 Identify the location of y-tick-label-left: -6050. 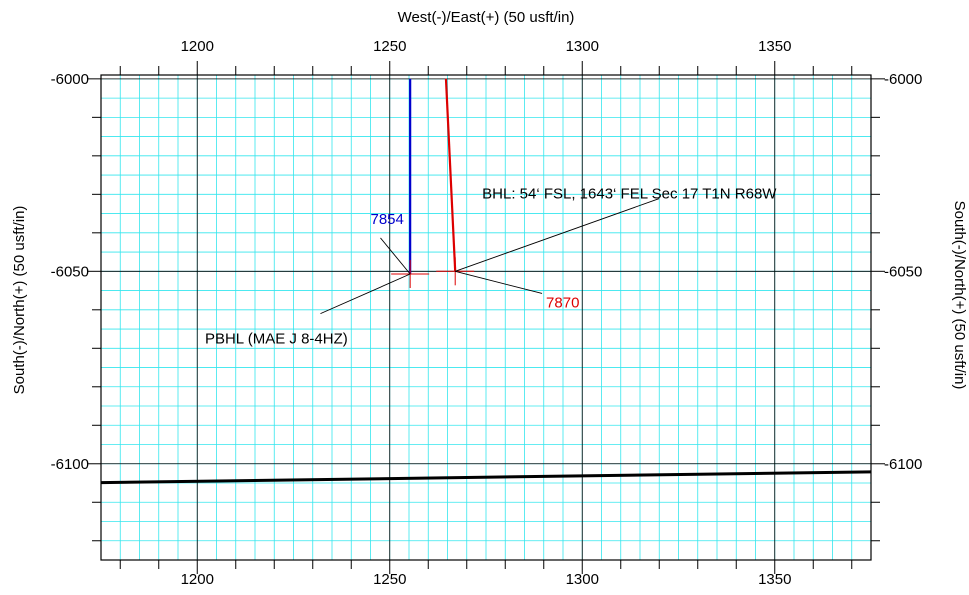
(70, 271).